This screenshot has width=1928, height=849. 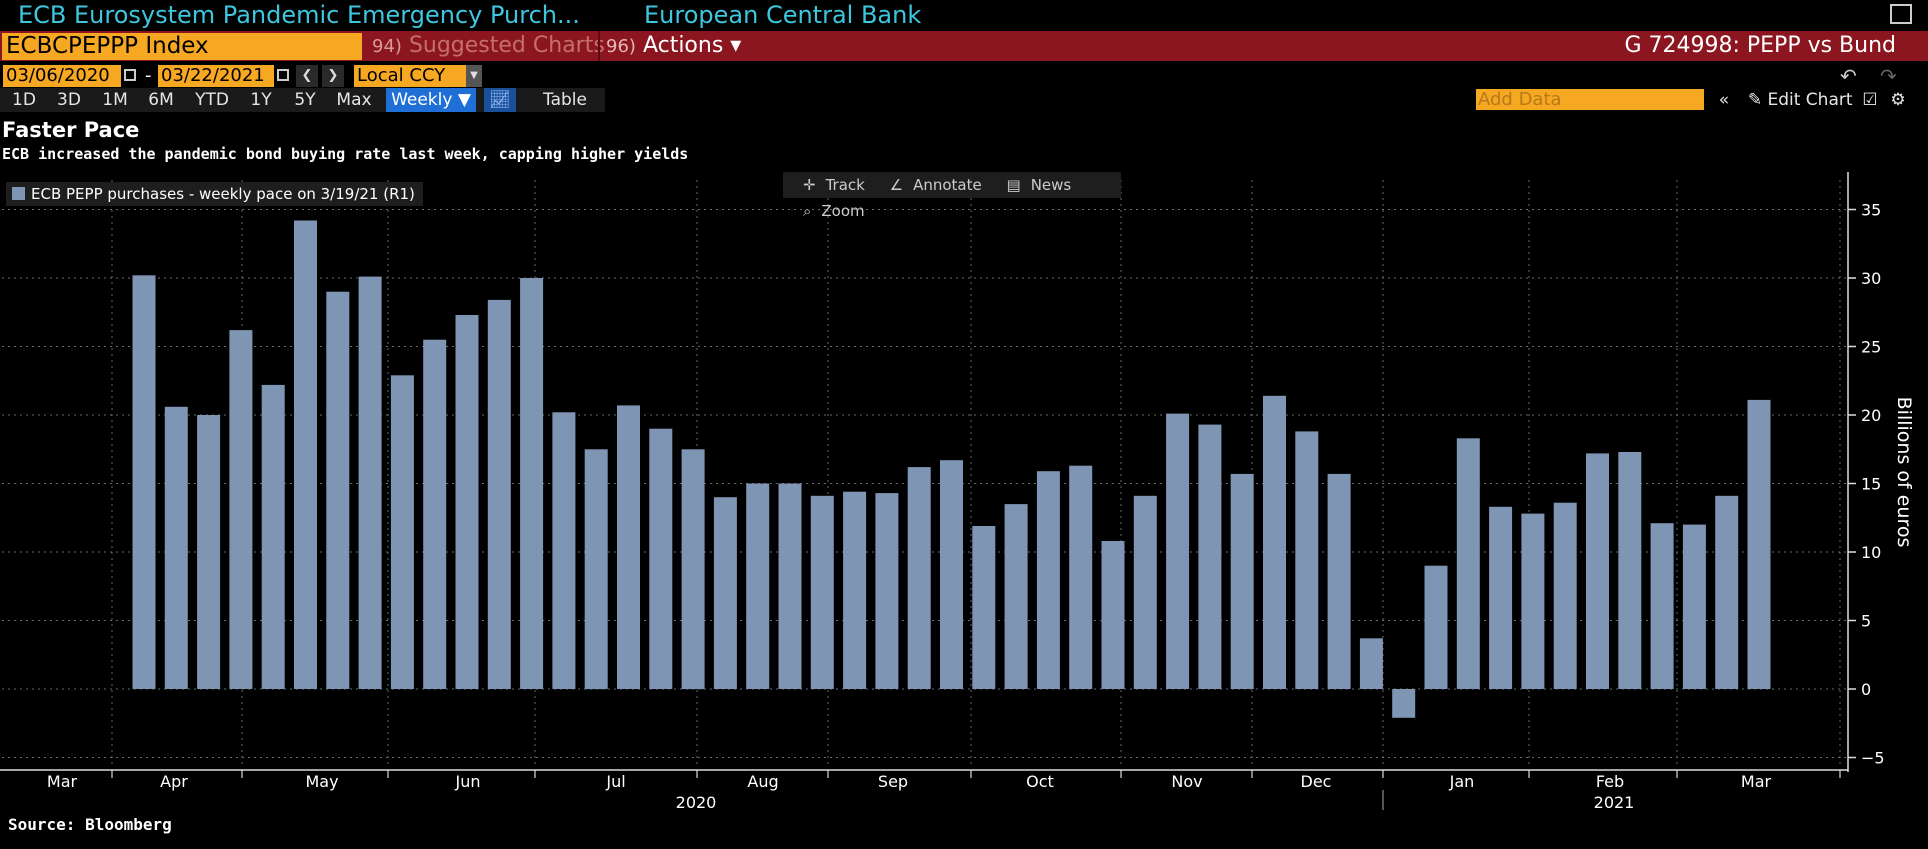 I want to click on add-data-input: Add Data, so click(x=1590, y=99).